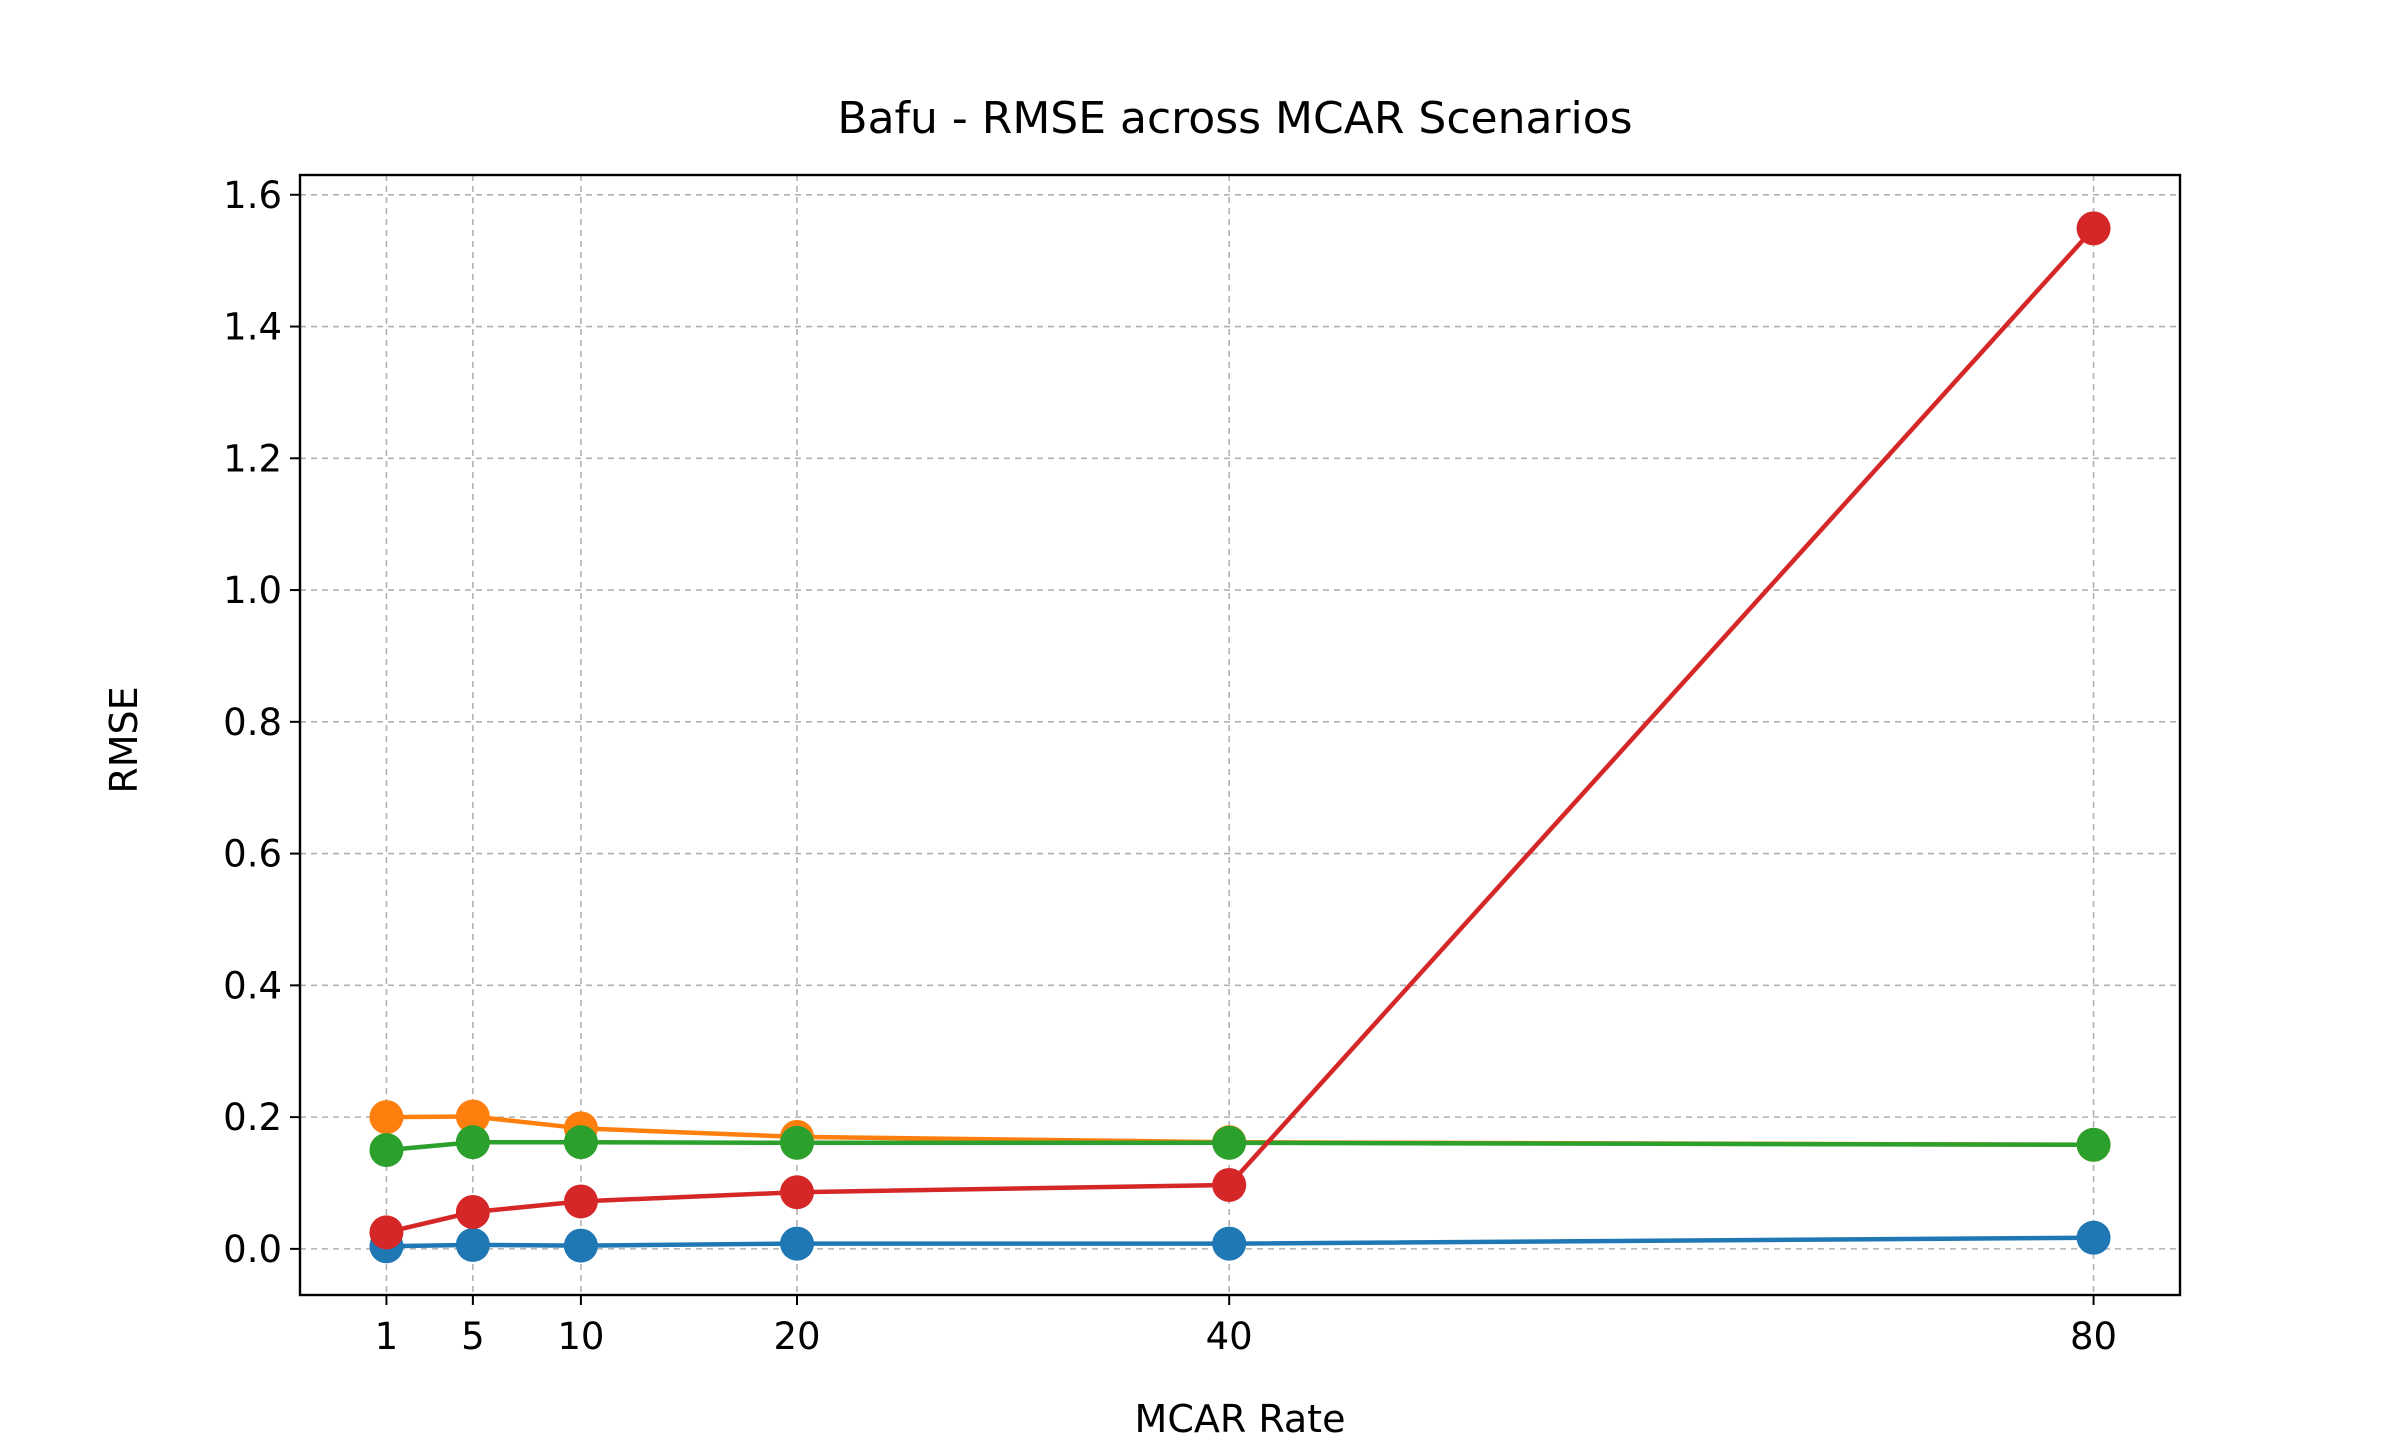 The width and height of the screenshot is (2400, 1440). I want to click on y-tick-label: 0.4, so click(252, 985).